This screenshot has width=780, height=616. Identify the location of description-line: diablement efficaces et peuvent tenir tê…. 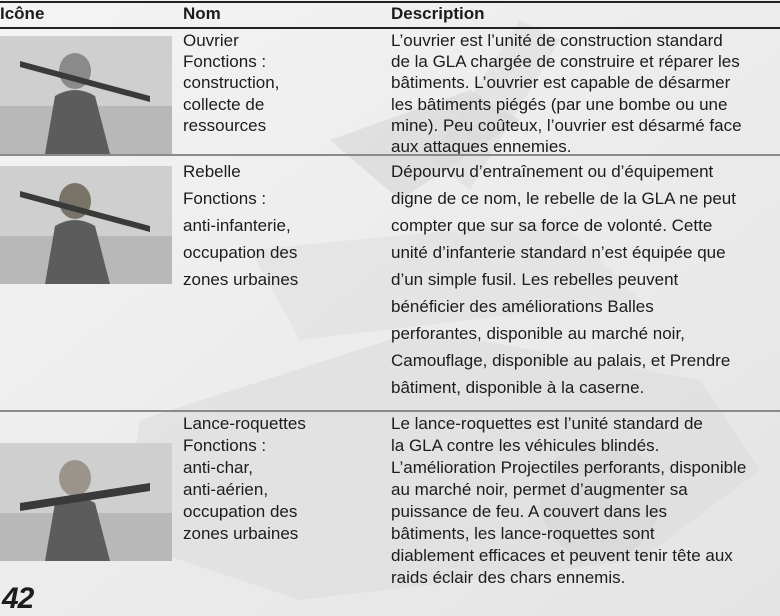
(562, 555).